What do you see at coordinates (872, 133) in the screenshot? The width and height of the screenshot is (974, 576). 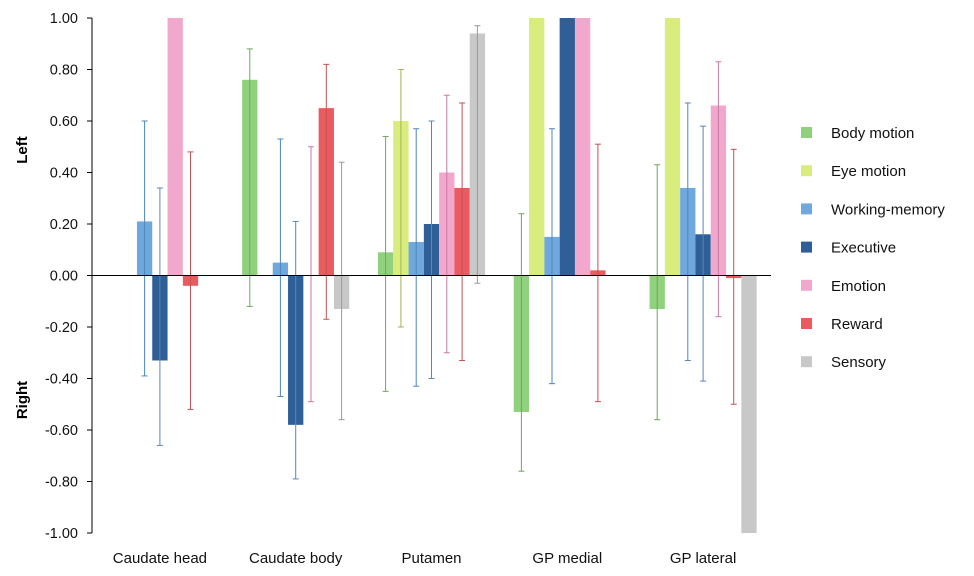 I see `legend-label: Body motion` at bounding box center [872, 133].